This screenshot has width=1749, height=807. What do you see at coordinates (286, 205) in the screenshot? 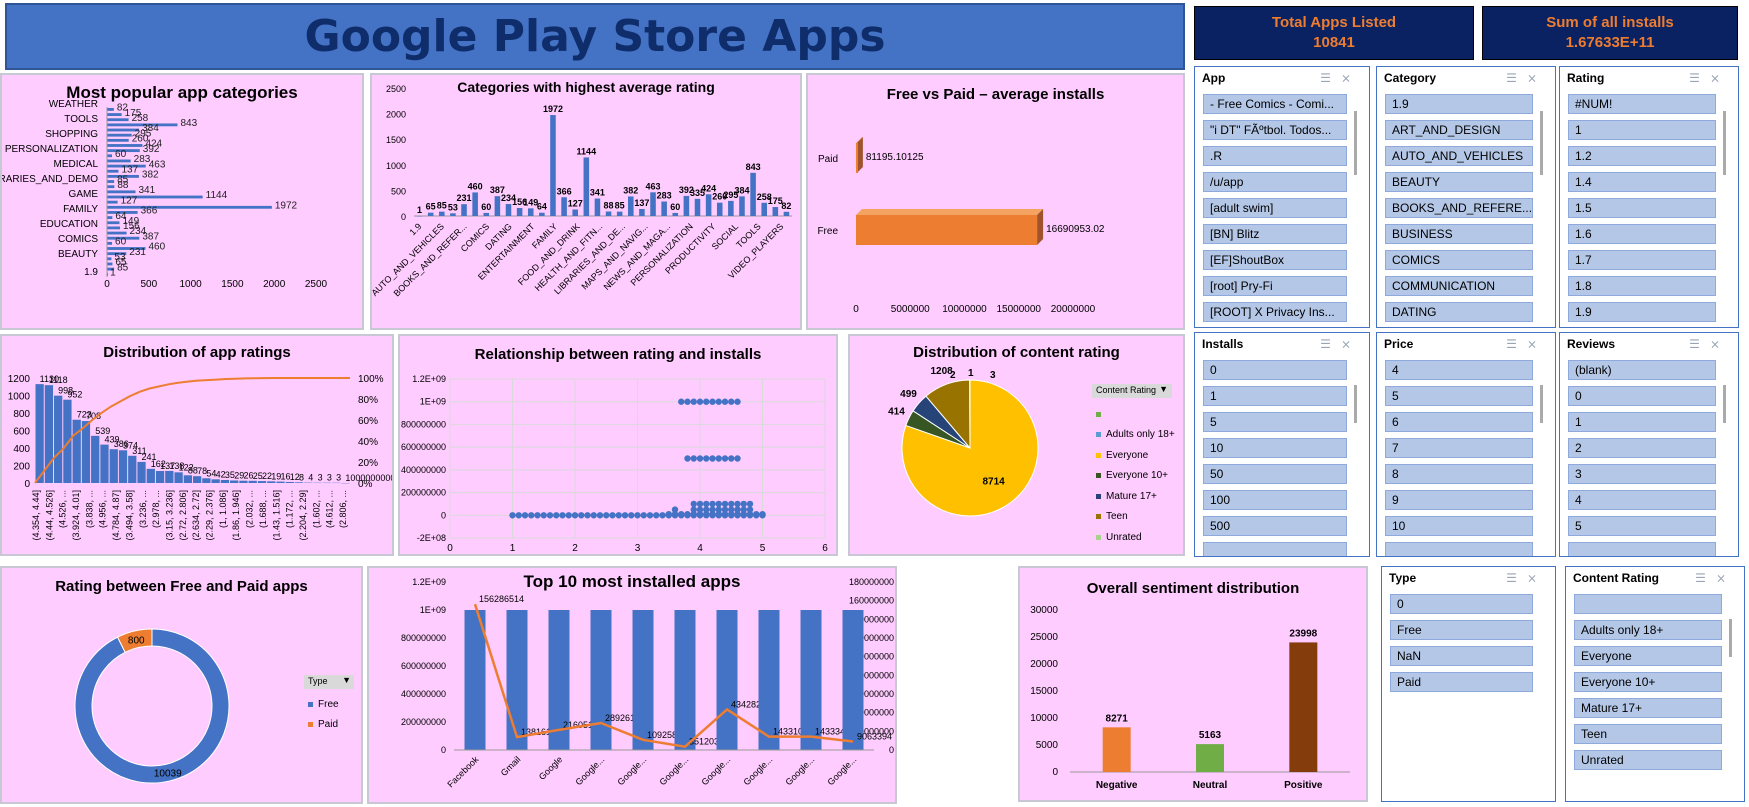
I see `data-label: 1972` at bounding box center [286, 205].